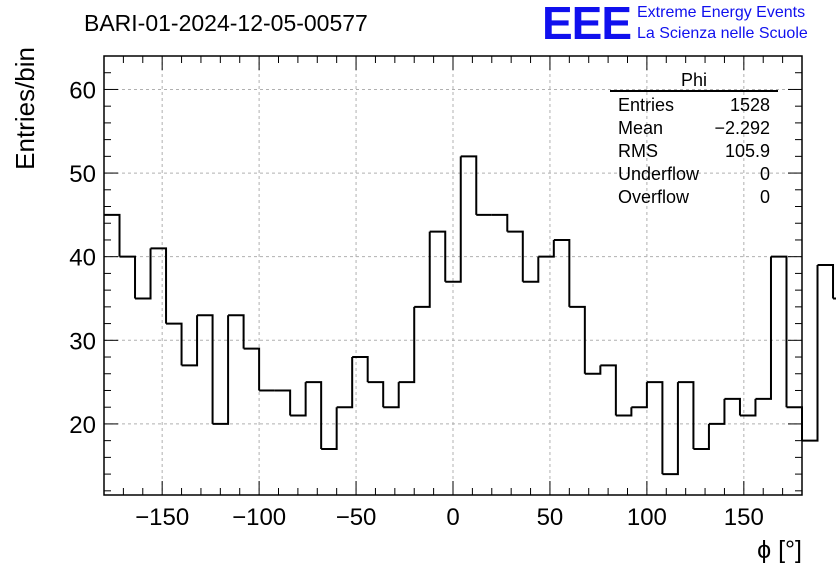 The image size is (836, 572). What do you see at coordinates (694, 151) in the screenshot?
I see `stats-row-rms: RMS 105.9` at bounding box center [694, 151].